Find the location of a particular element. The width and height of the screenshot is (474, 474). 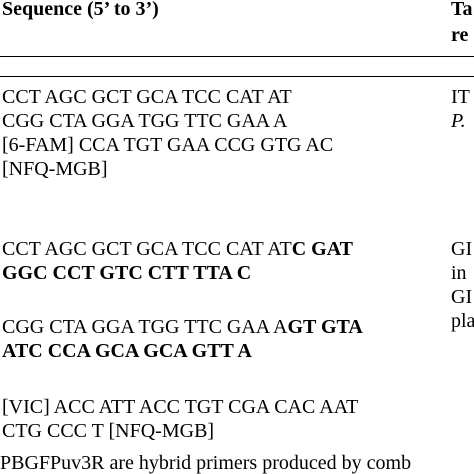

sequence-line: CGG CTA GGA TGG TTC GAA A is located at coordinates (145, 121).